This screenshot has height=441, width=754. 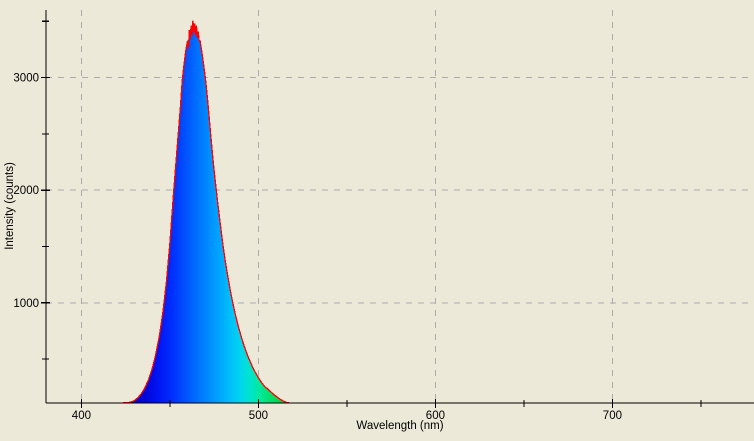 What do you see at coordinates (10, 206) in the screenshot?
I see `y-axis-title: Intensity (counts)` at bounding box center [10, 206].